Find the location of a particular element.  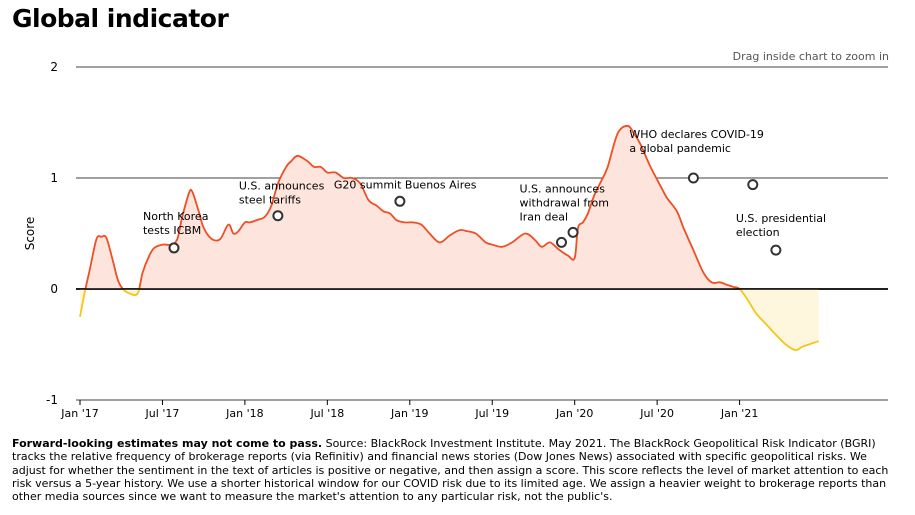

annotation-label: G20 summit Buenos Aires is located at coordinates (405, 184).